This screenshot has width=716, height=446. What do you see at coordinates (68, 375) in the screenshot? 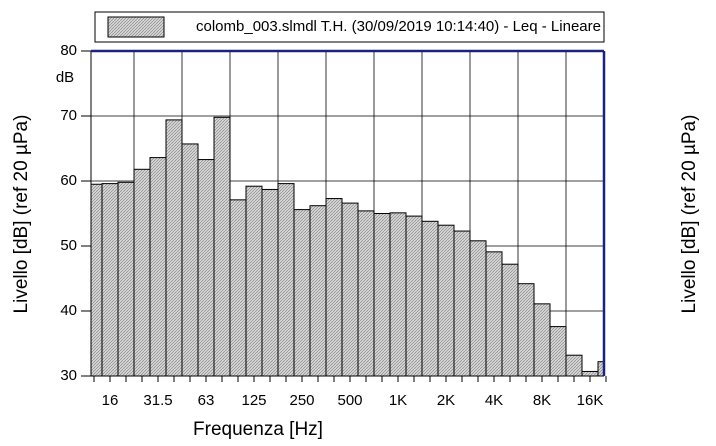
I see `y-tick-label: 30` at bounding box center [68, 375].